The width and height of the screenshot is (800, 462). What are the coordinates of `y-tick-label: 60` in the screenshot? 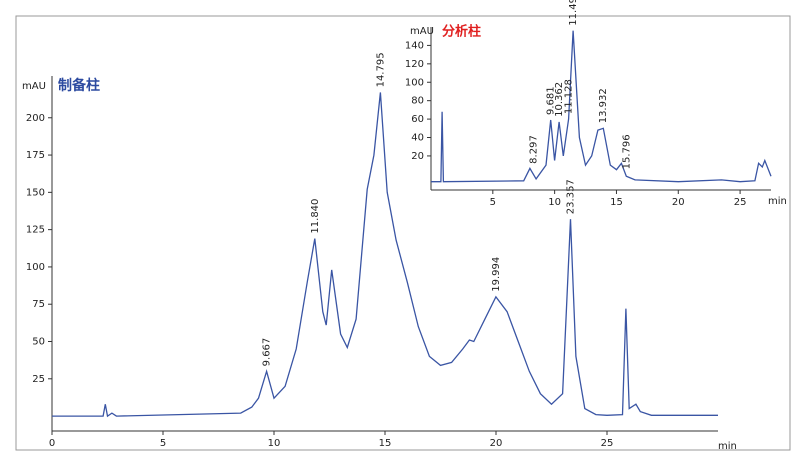 It's located at (417, 119).